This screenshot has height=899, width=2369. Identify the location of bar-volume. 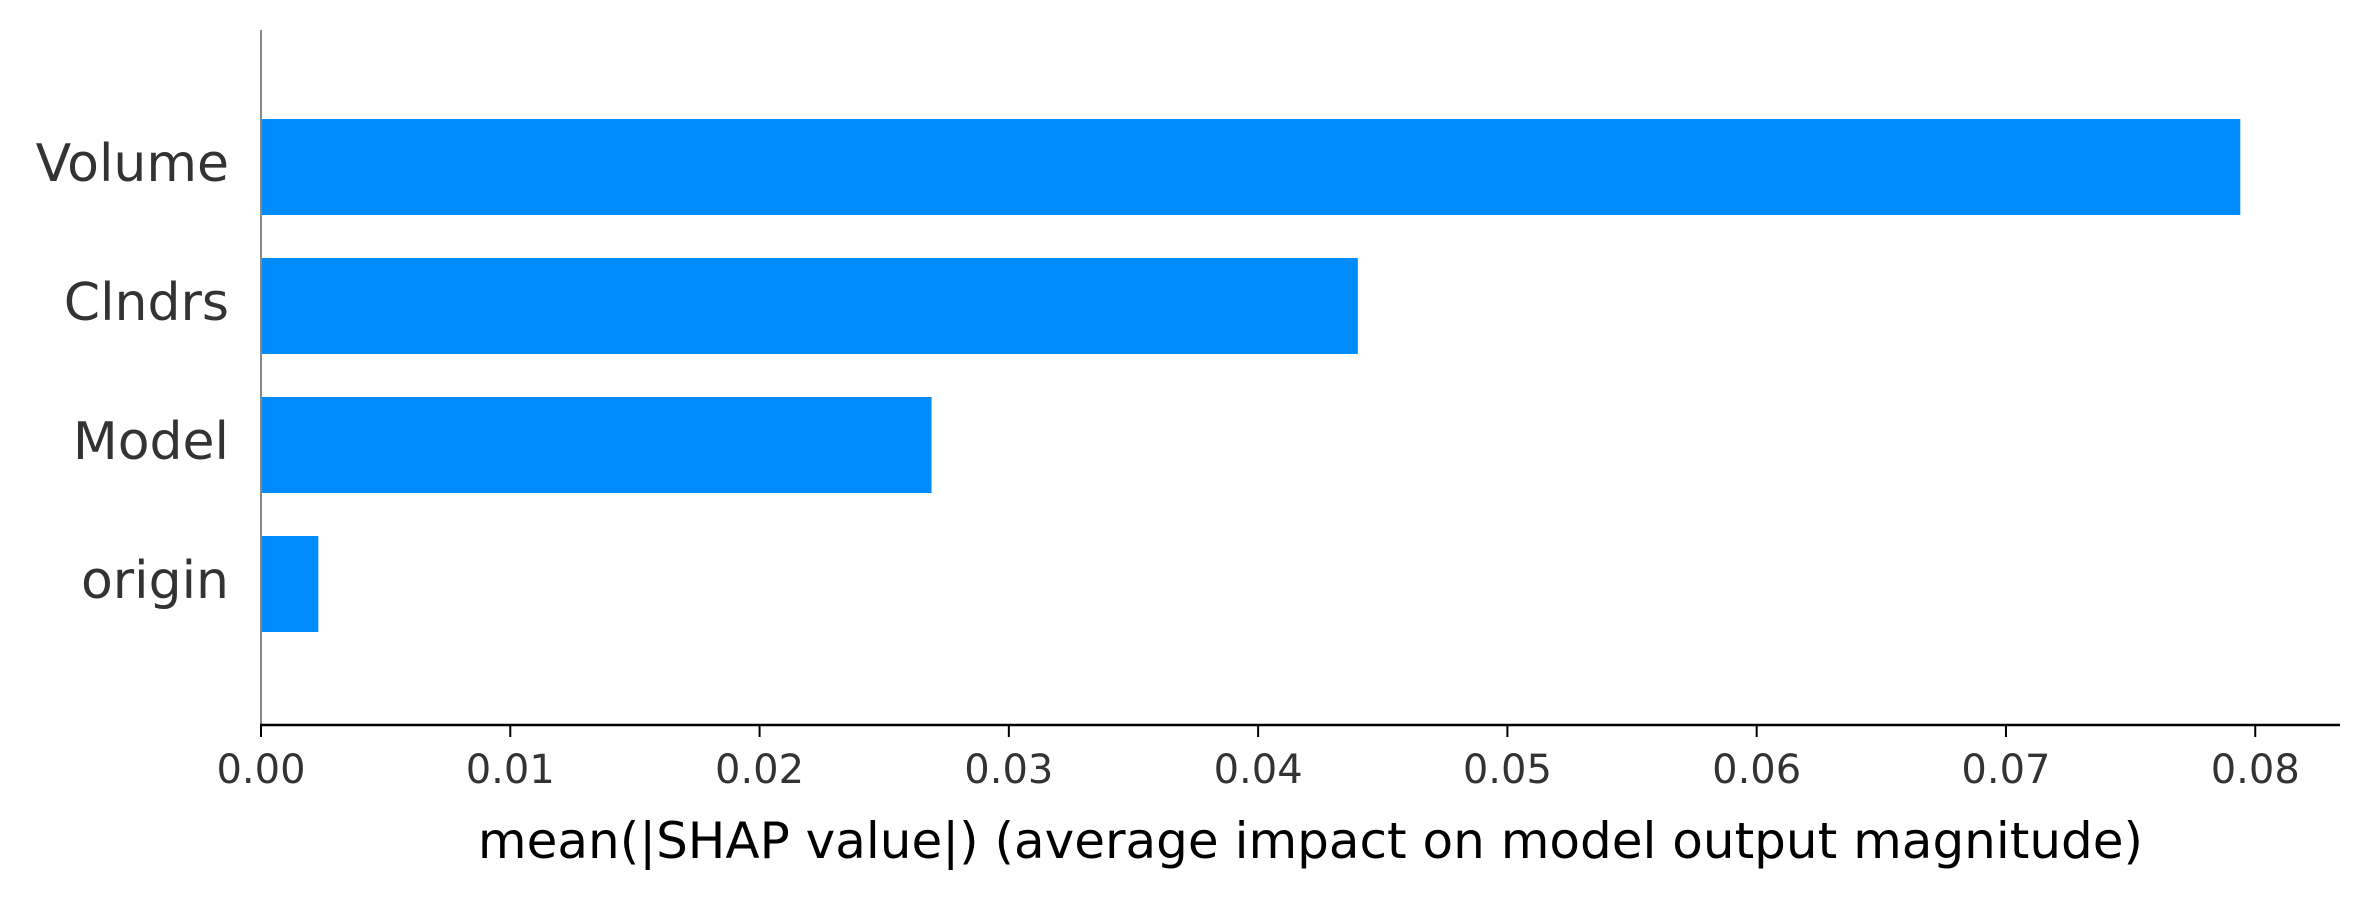
(1251, 167).